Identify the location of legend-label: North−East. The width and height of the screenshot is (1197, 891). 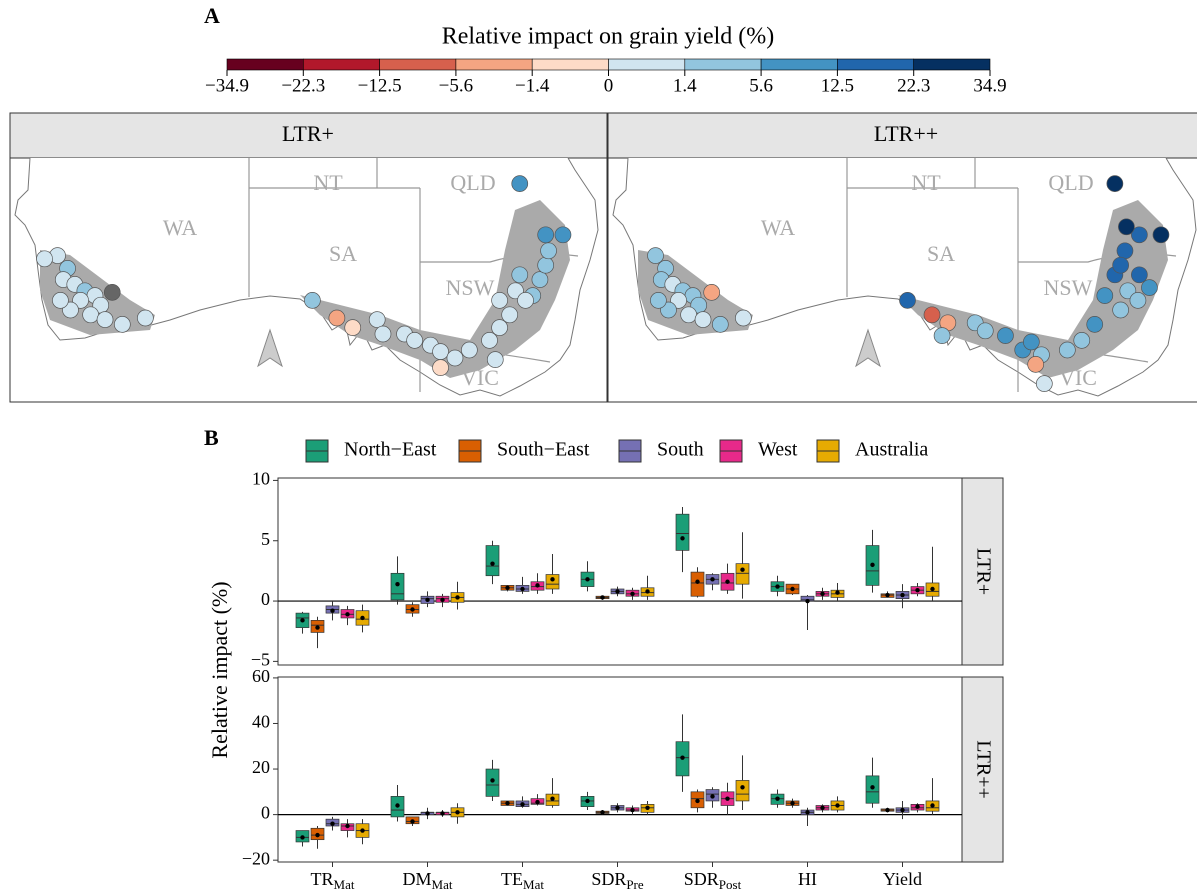
(390, 450).